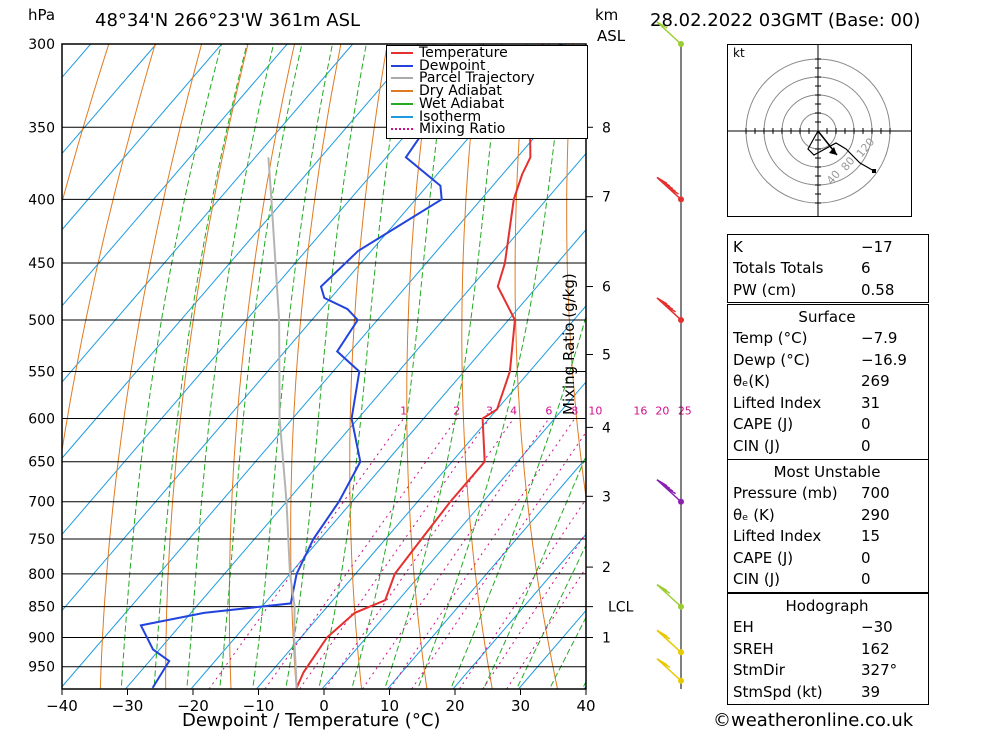  I want to click on most-unstable-index-label: CAPE (J), so click(763, 557).